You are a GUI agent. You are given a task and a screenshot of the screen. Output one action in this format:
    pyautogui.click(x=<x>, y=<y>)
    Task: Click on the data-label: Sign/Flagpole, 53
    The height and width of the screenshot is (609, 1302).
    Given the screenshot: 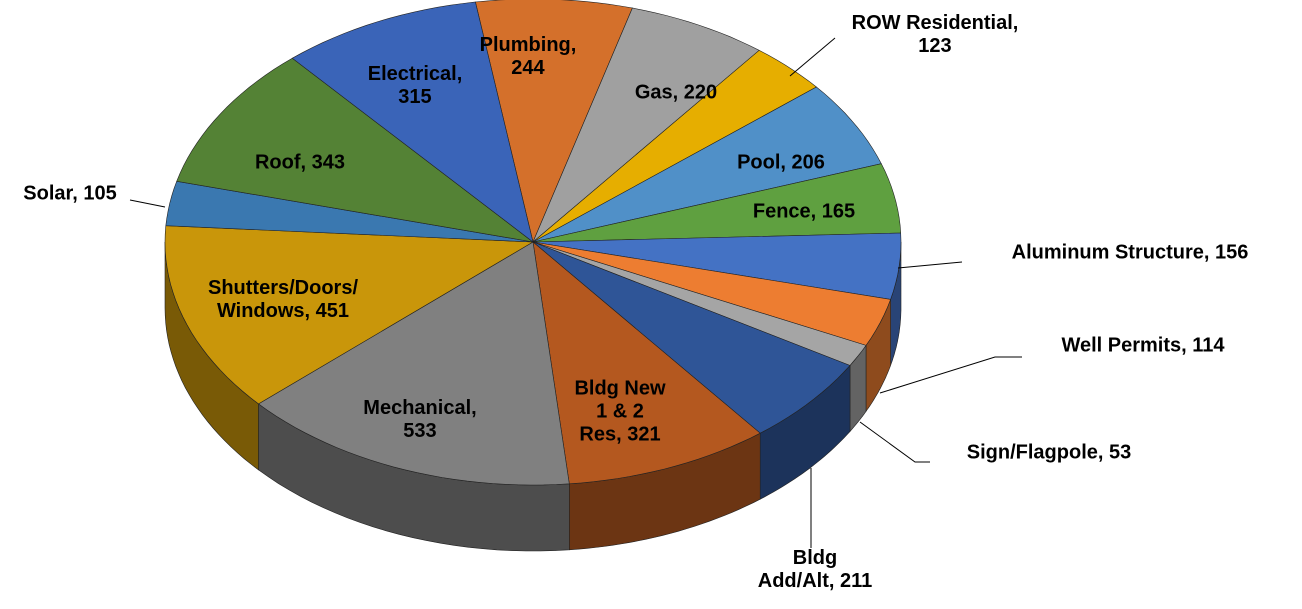 What is the action you would take?
    pyautogui.click(x=1049, y=452)
    